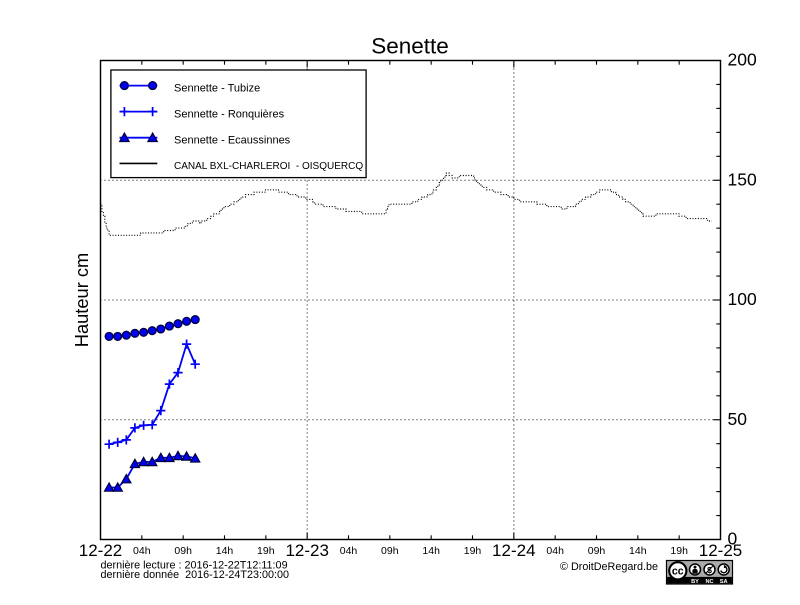 The image size is (800, 605). What do you see at coordinates (410, 46) in the screenshot?
I see `svg-text: Senette` at bounding box center [410, 46].